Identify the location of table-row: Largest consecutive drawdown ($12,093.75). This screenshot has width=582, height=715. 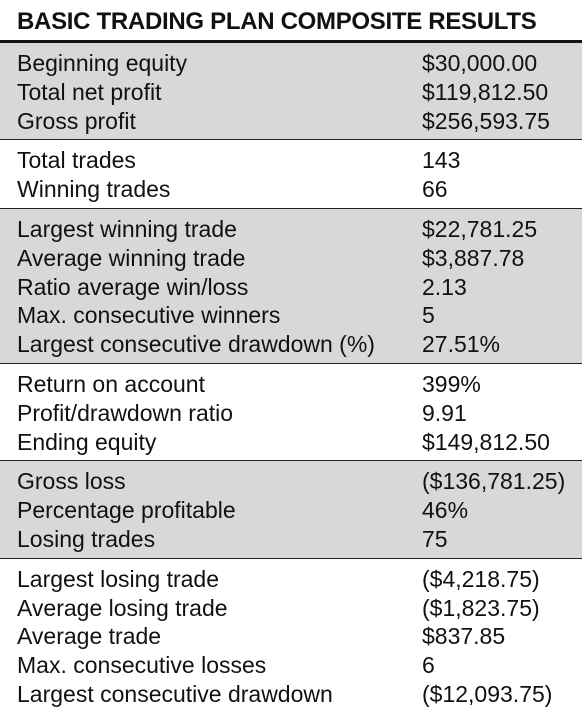
(291, 694).